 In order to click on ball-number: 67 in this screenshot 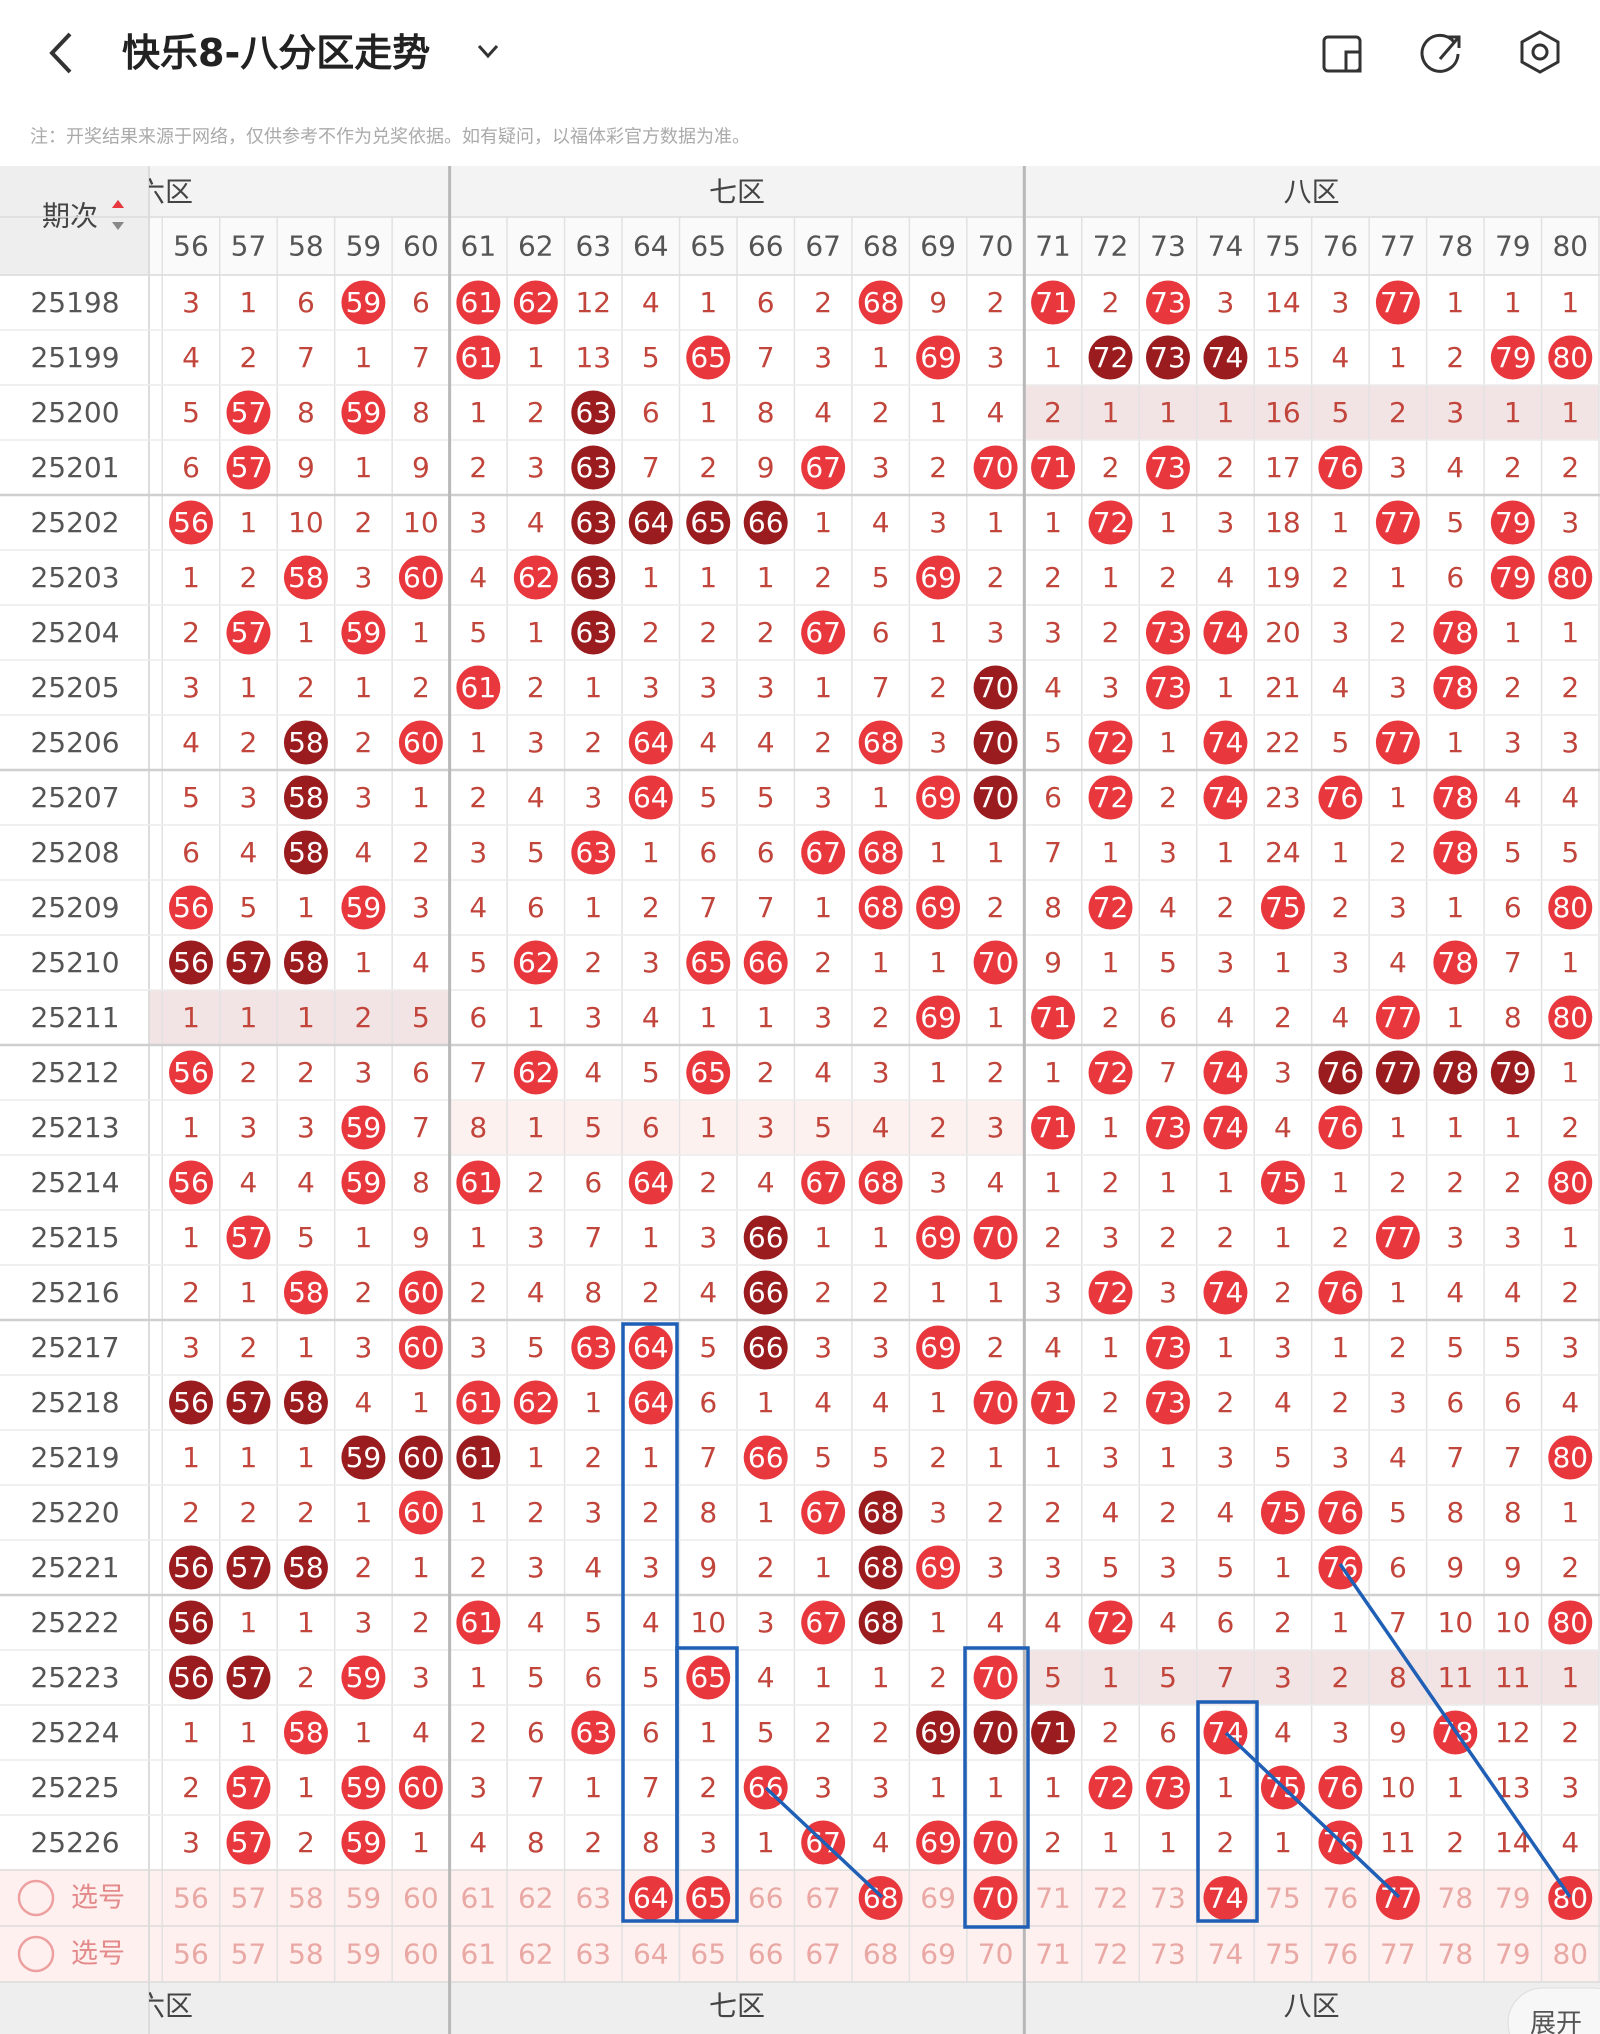, I will do `click(823, 1512)`.